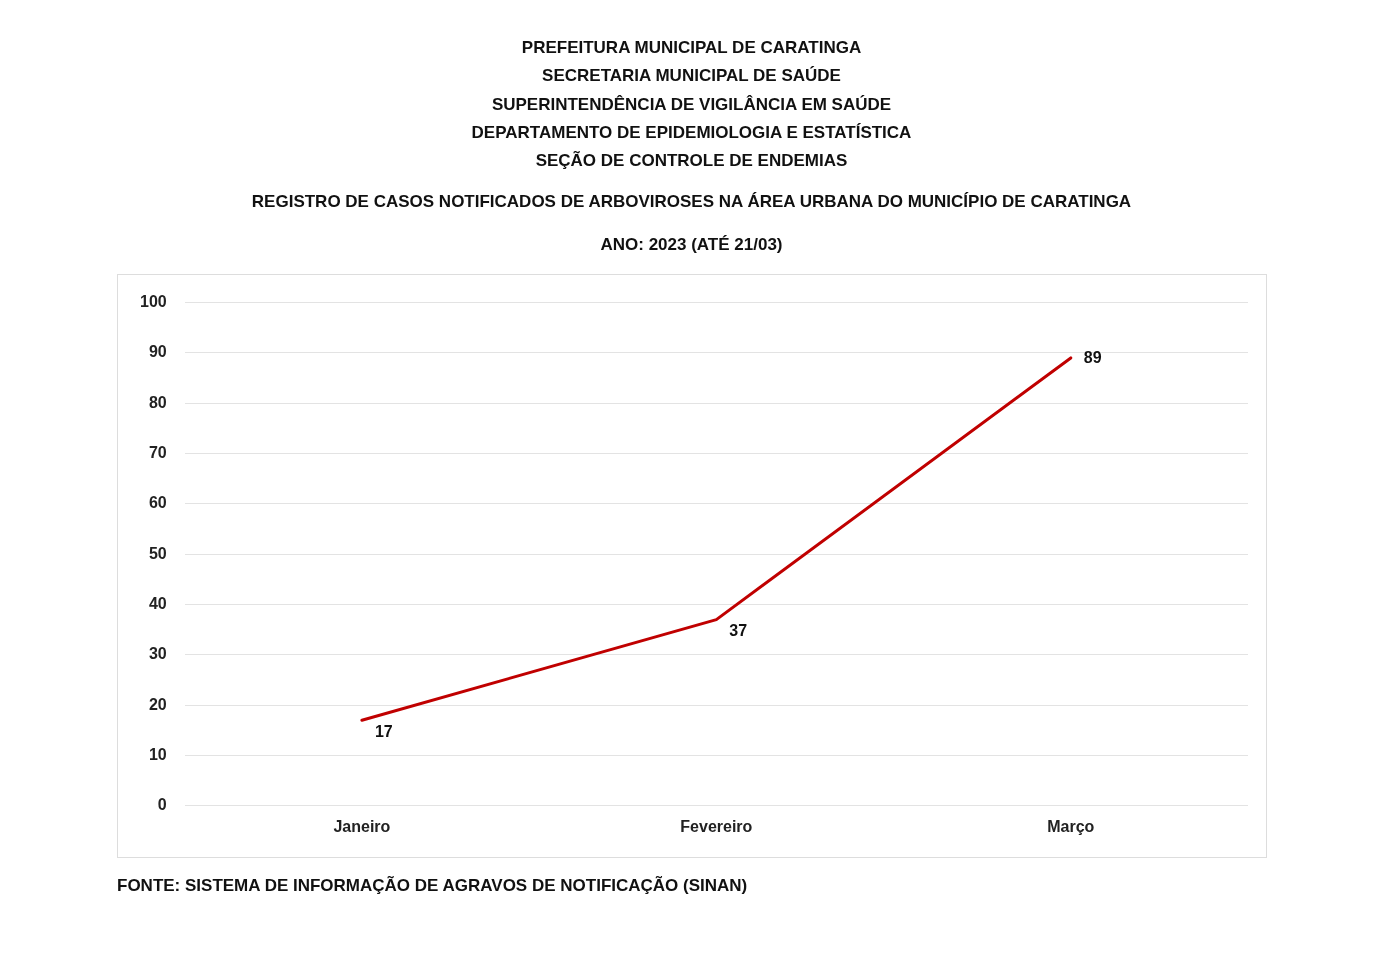  Describe the element at coordinates (157, 352) in the screenshot. I see `y-tick-label: 90` at that location.